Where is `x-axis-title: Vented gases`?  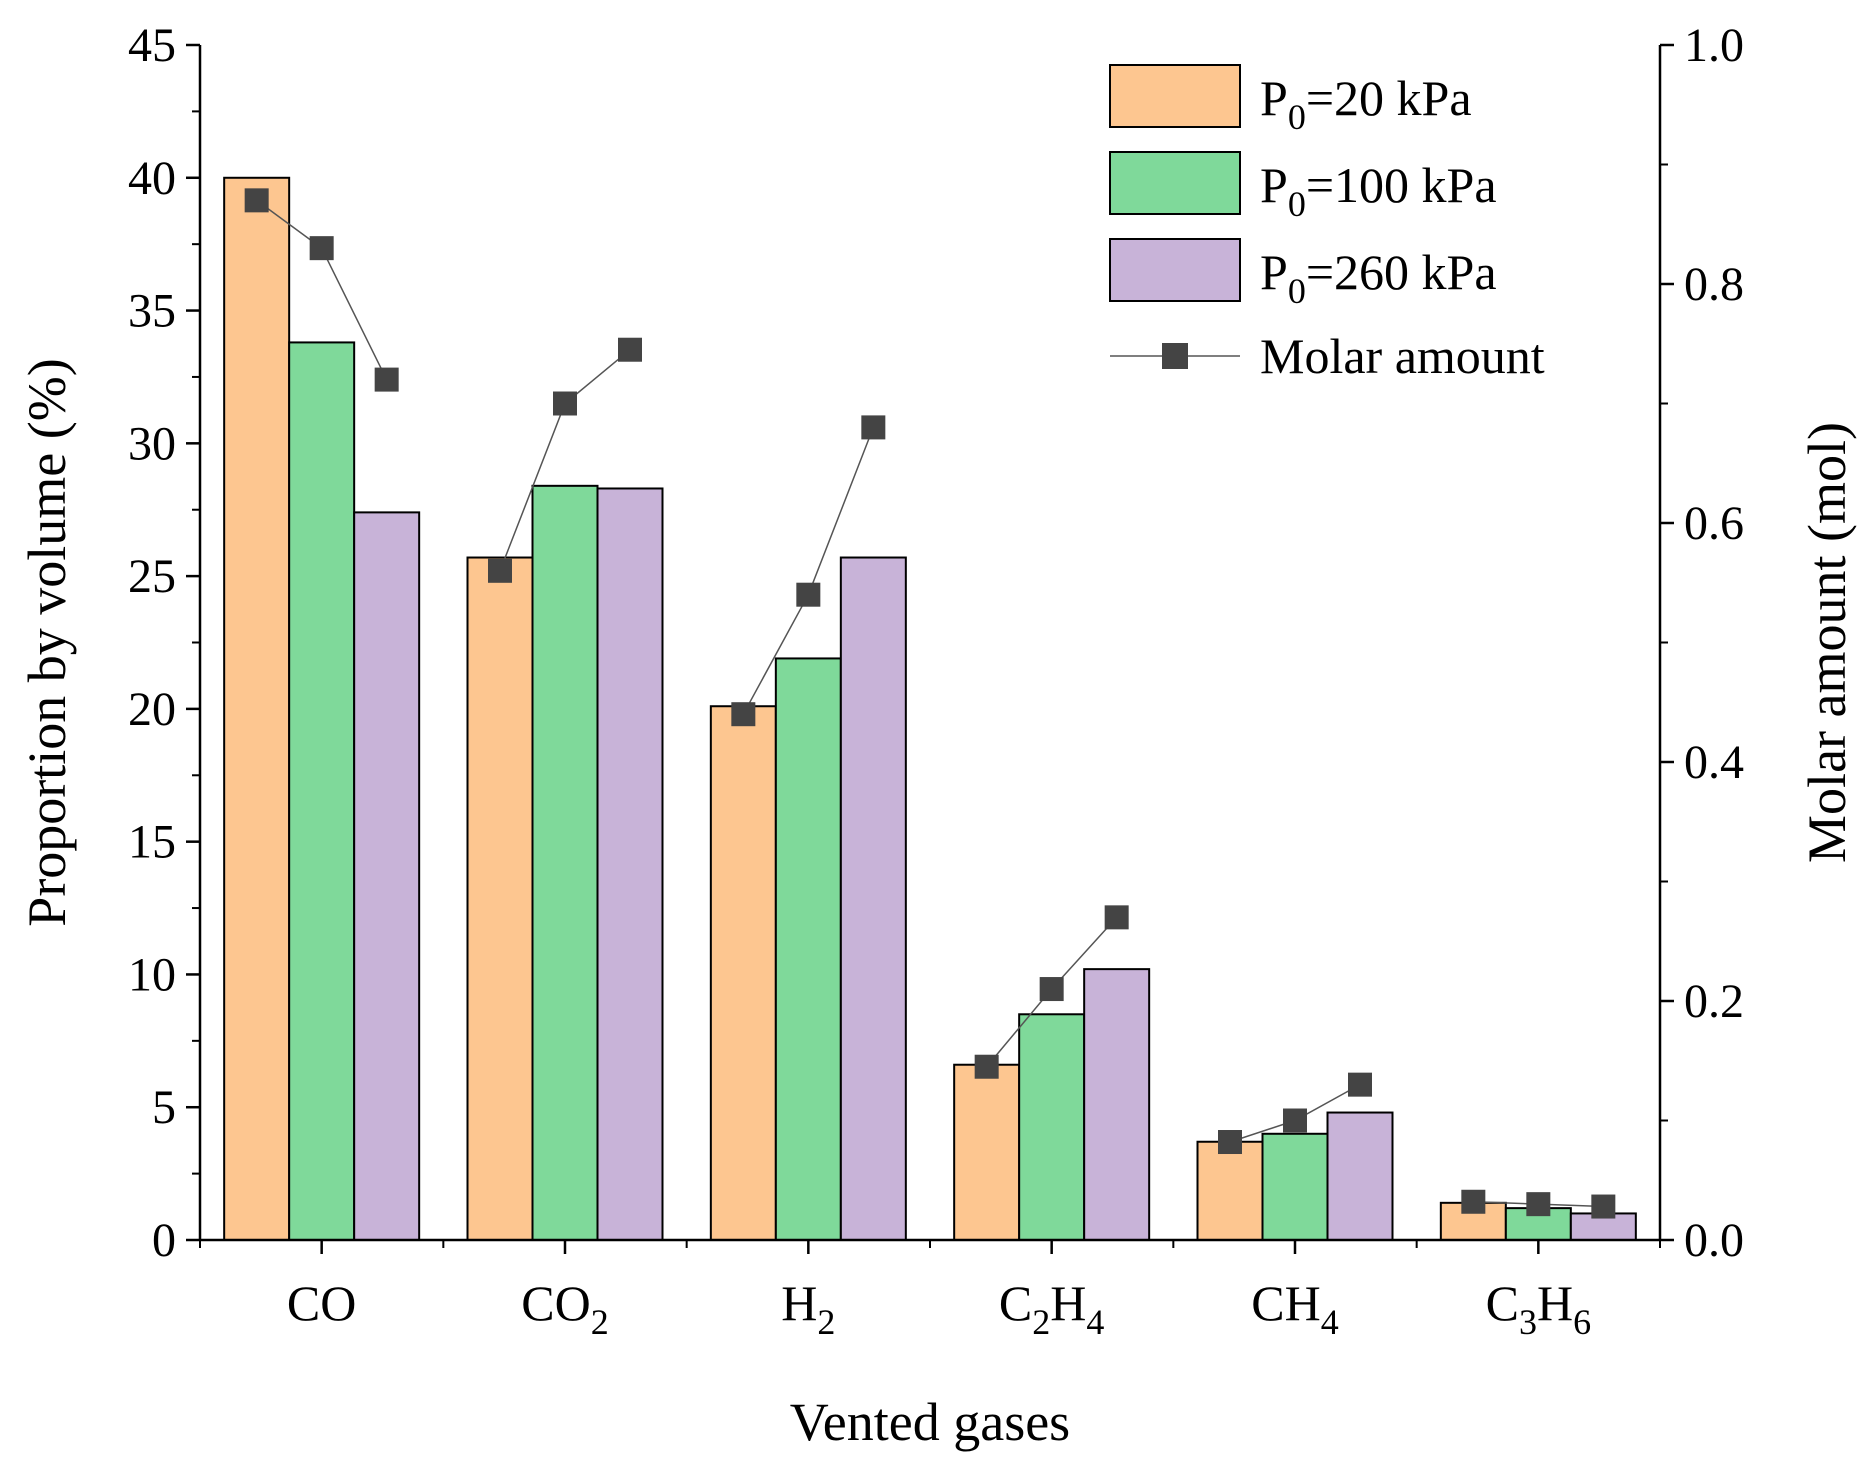
x-axis-title: Vented gases is located at coordinates (930, 1422).